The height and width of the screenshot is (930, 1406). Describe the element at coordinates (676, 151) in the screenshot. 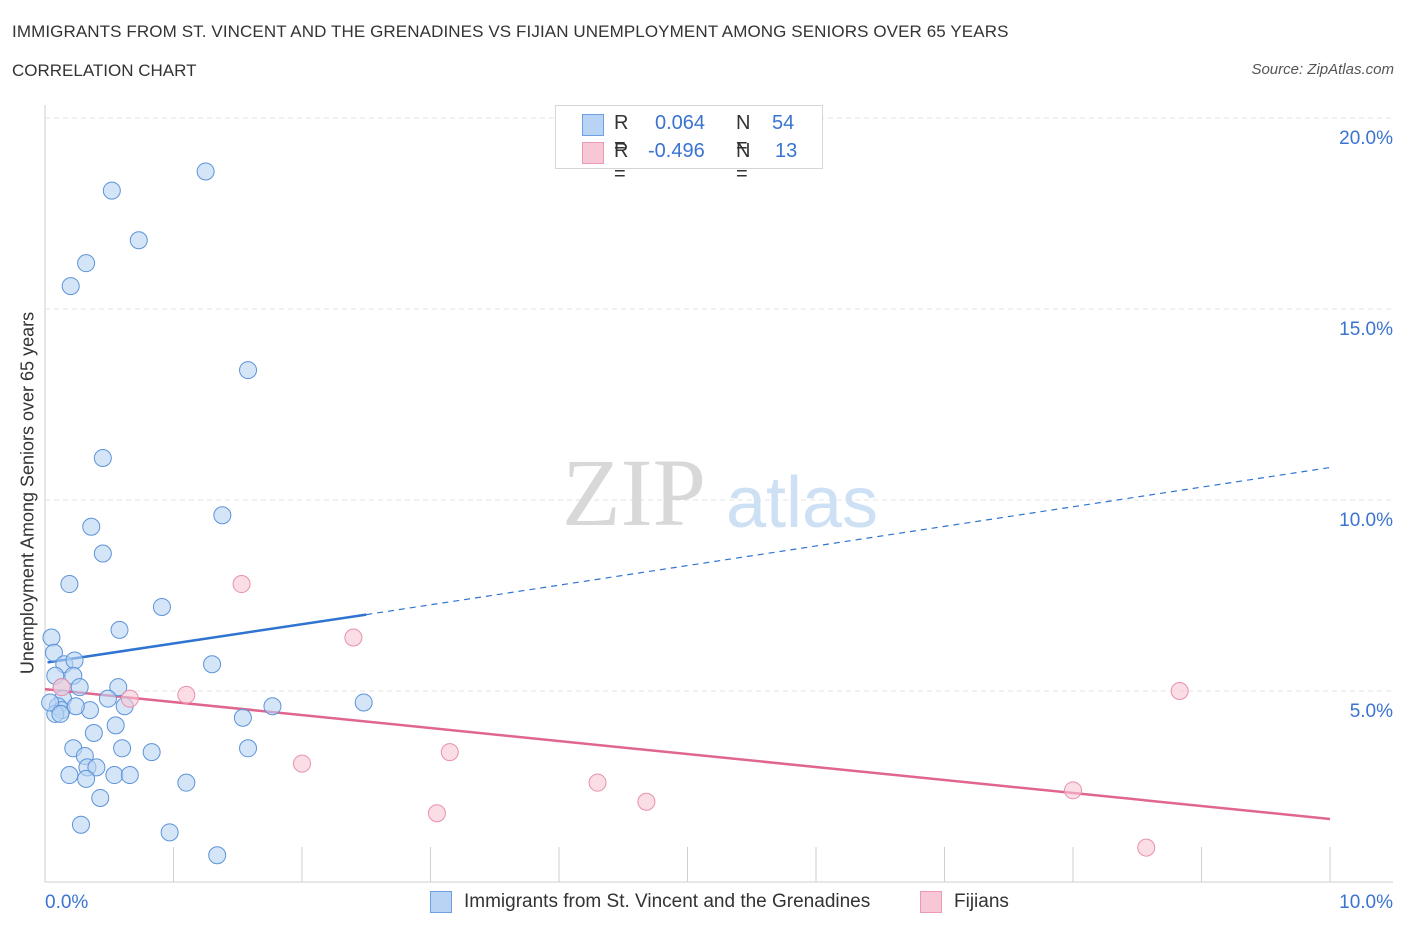

I see `legend-r-value: -0.496` at that location.